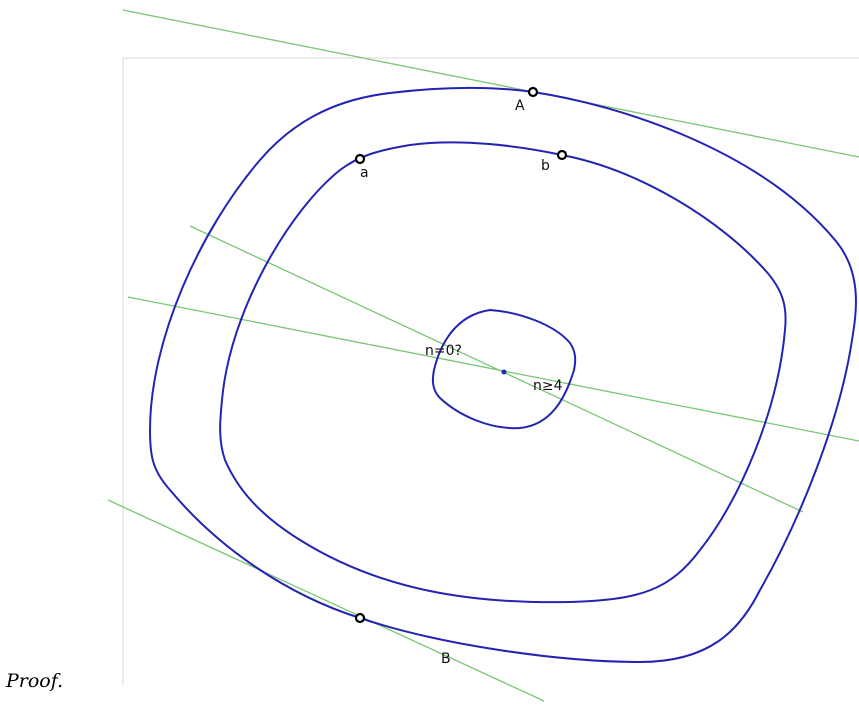  Describe the element at coordinates (562, 155) in the screenshot. I see `point-b-marker` at that location.